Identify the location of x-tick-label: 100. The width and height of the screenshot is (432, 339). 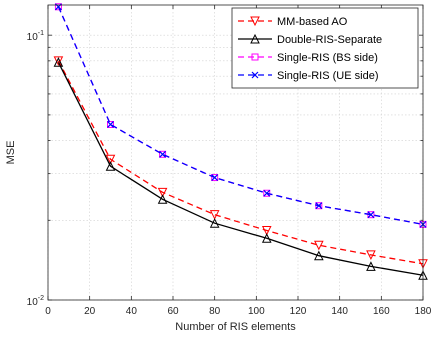
(256, 311).